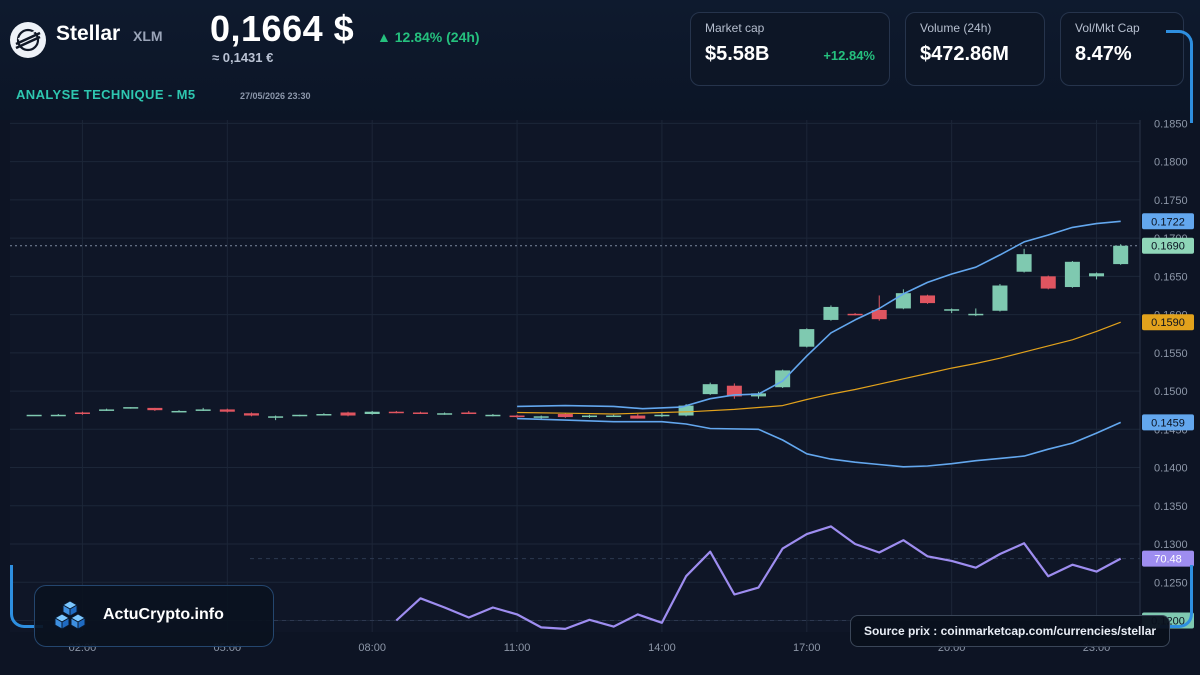  What do you see at coordinates (1171, 277) in the screenshot?
I see `y-tick-label: 0.1650` at bounding box center [1171, 277].